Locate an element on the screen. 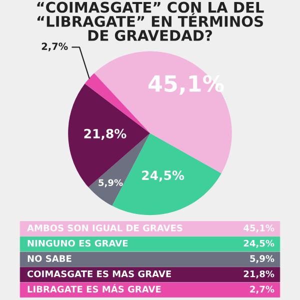  legend-label: NO SABE is located at coordinates (50, 258).